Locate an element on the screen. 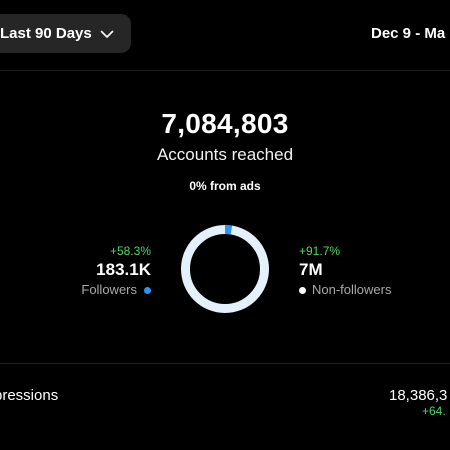  accounts-reached-label: Accounts reached is located at coordinates (225, 154).